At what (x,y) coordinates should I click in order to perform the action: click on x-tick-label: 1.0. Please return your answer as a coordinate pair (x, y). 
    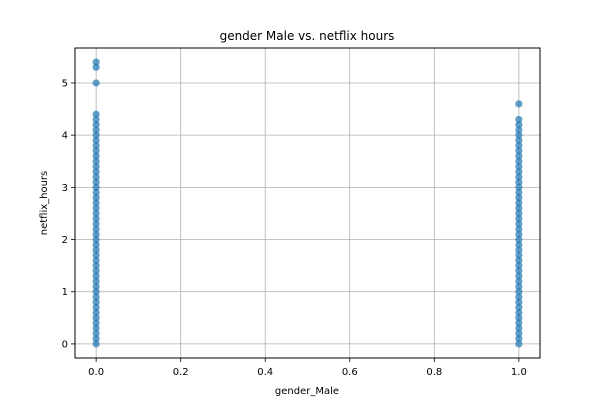
    Looking at the image, I should click on (519, 372).